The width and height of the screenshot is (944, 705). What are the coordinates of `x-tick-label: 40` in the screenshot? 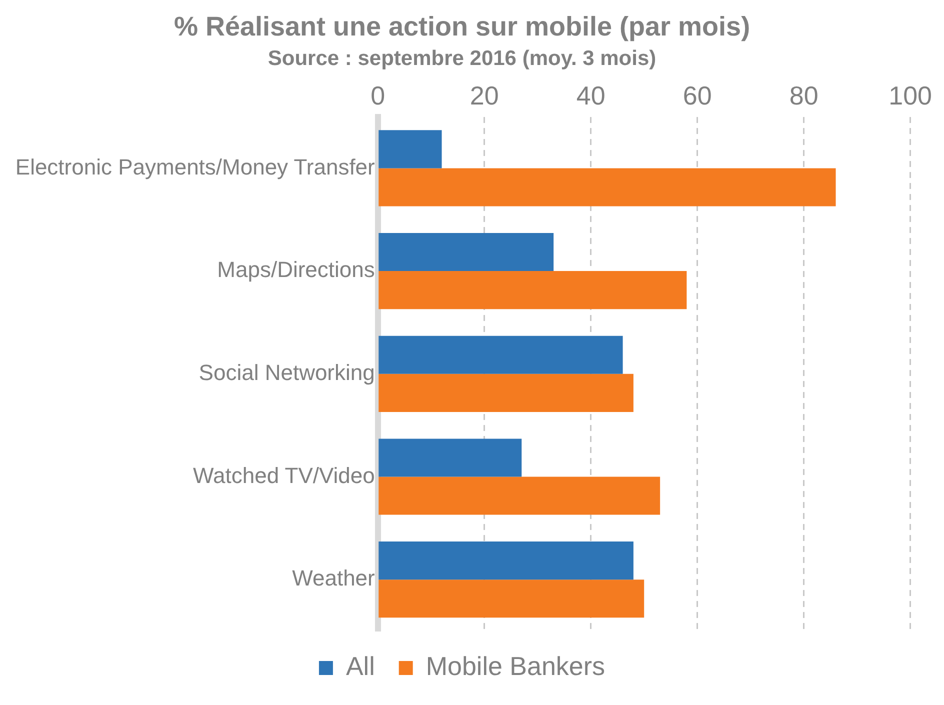 It's located at (591, 95).